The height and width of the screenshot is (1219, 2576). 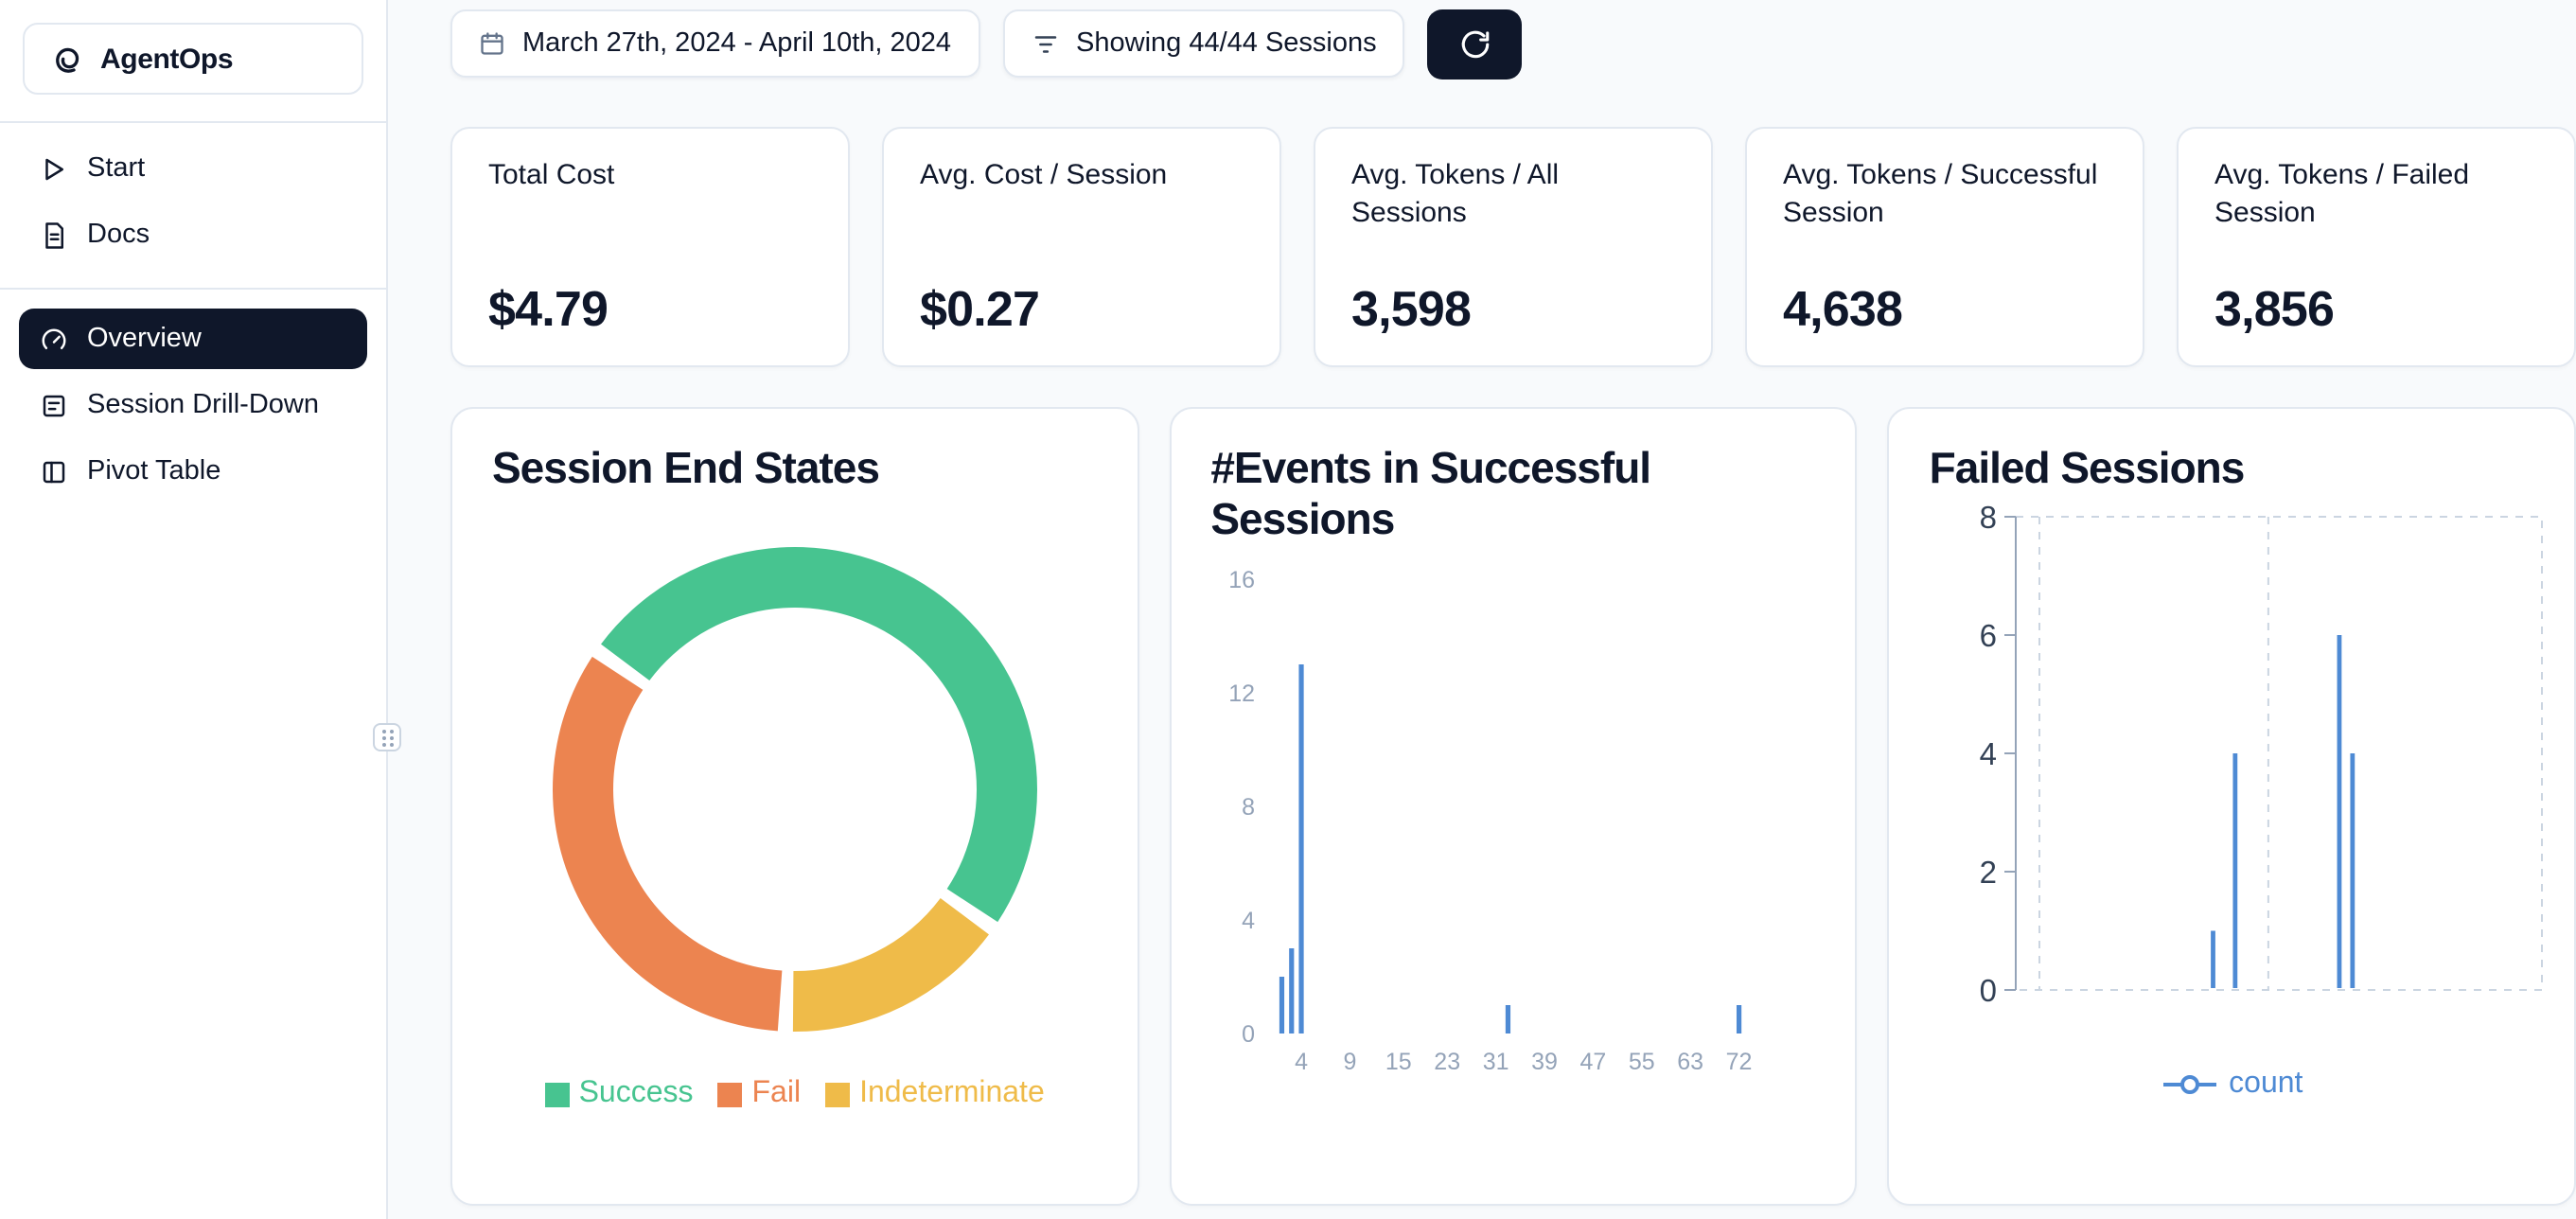 I want to click on stat-value: 3,856, so click(x=2274, y=308).